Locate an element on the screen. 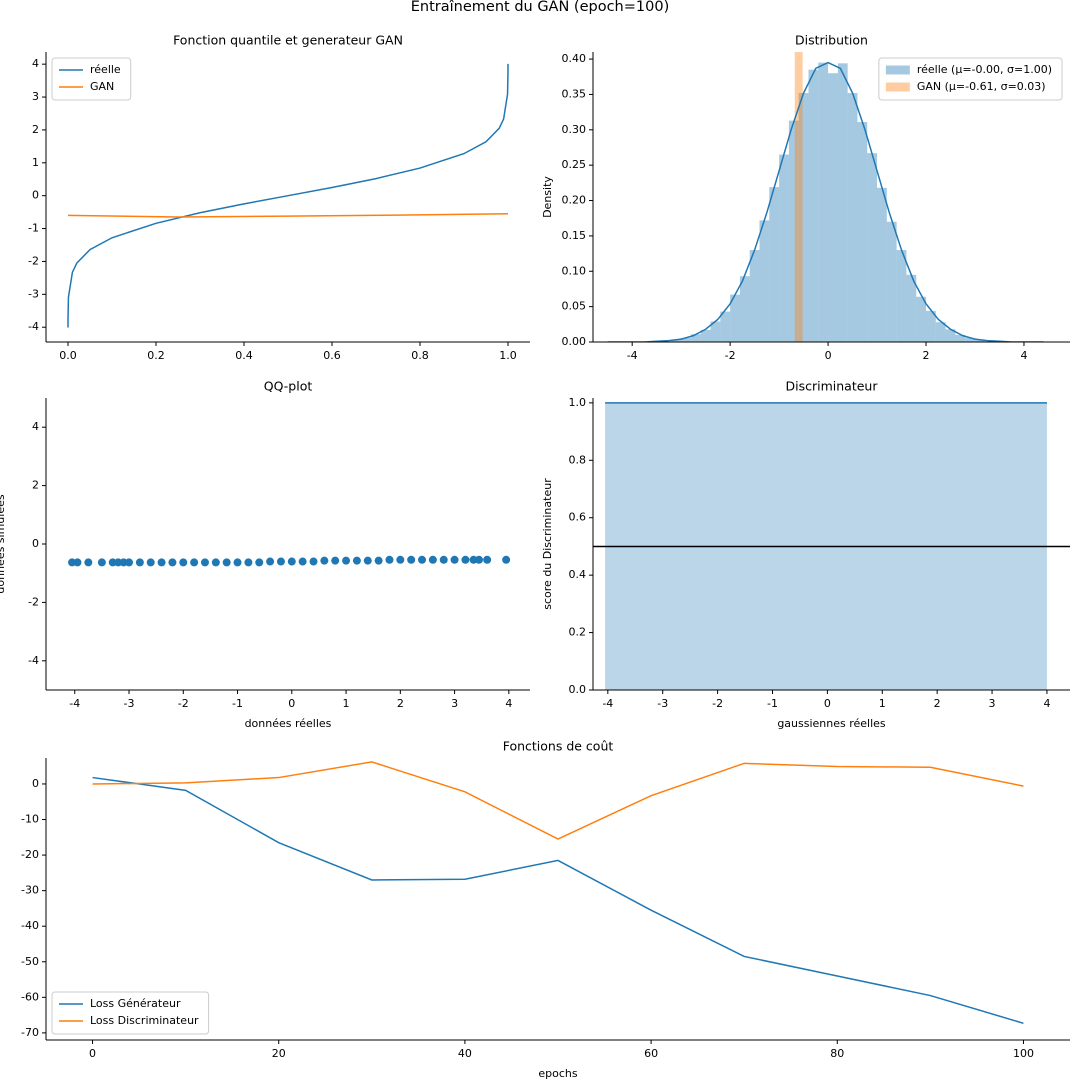 The height and width of the screenshot is (1080, 1080). y-tick-label: 0.40 is located at coordinates (574, 58).